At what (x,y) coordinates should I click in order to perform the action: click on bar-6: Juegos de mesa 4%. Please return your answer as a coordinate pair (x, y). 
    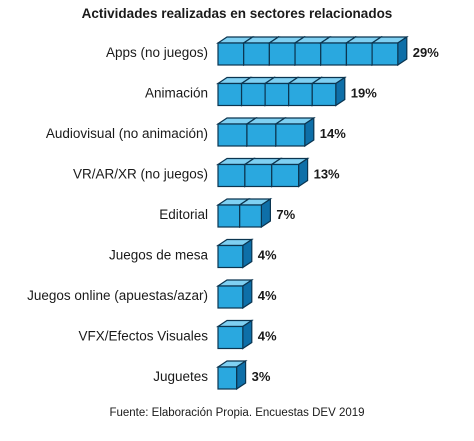
    Looking at the image, I should click on (193, 253).